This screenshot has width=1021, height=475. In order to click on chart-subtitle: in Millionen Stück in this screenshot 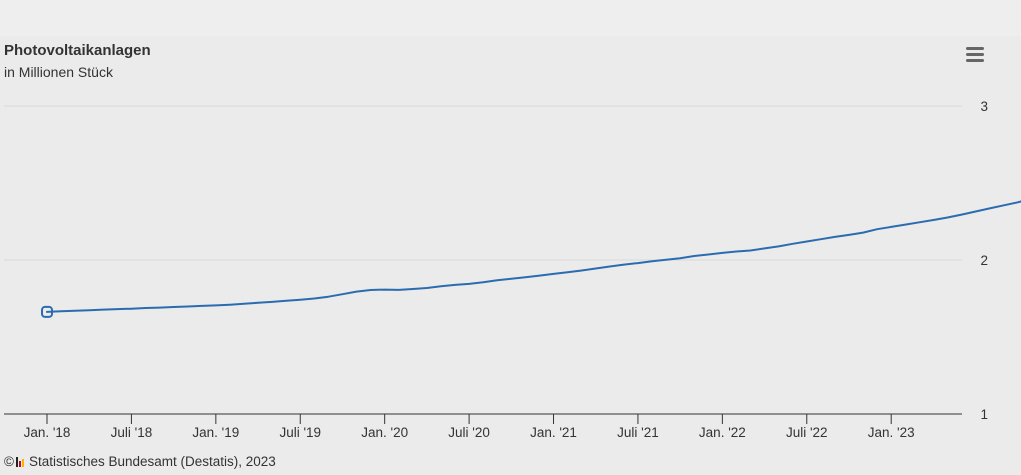, I will do `click(58, 72)`.